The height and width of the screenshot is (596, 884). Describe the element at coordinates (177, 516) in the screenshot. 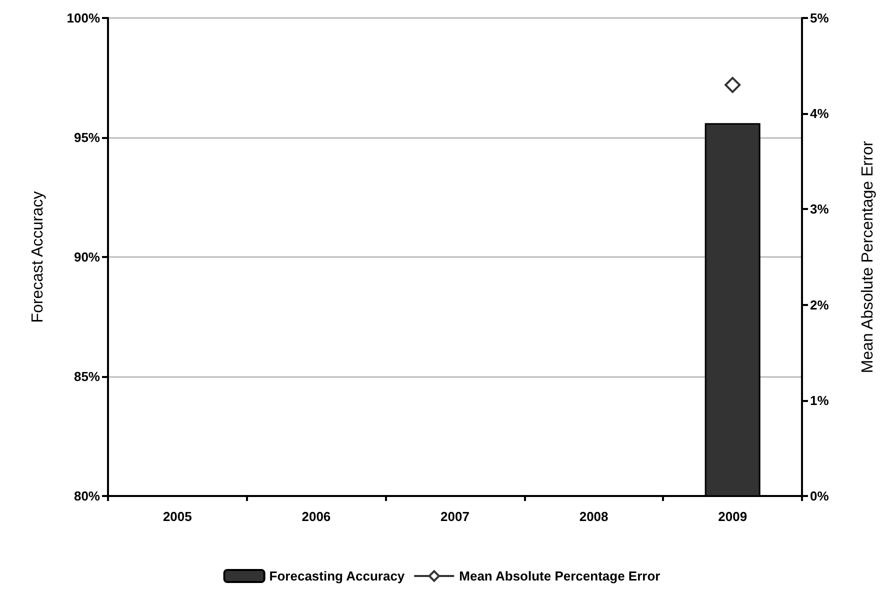

I see `x-tick-label: 2005` at that location.